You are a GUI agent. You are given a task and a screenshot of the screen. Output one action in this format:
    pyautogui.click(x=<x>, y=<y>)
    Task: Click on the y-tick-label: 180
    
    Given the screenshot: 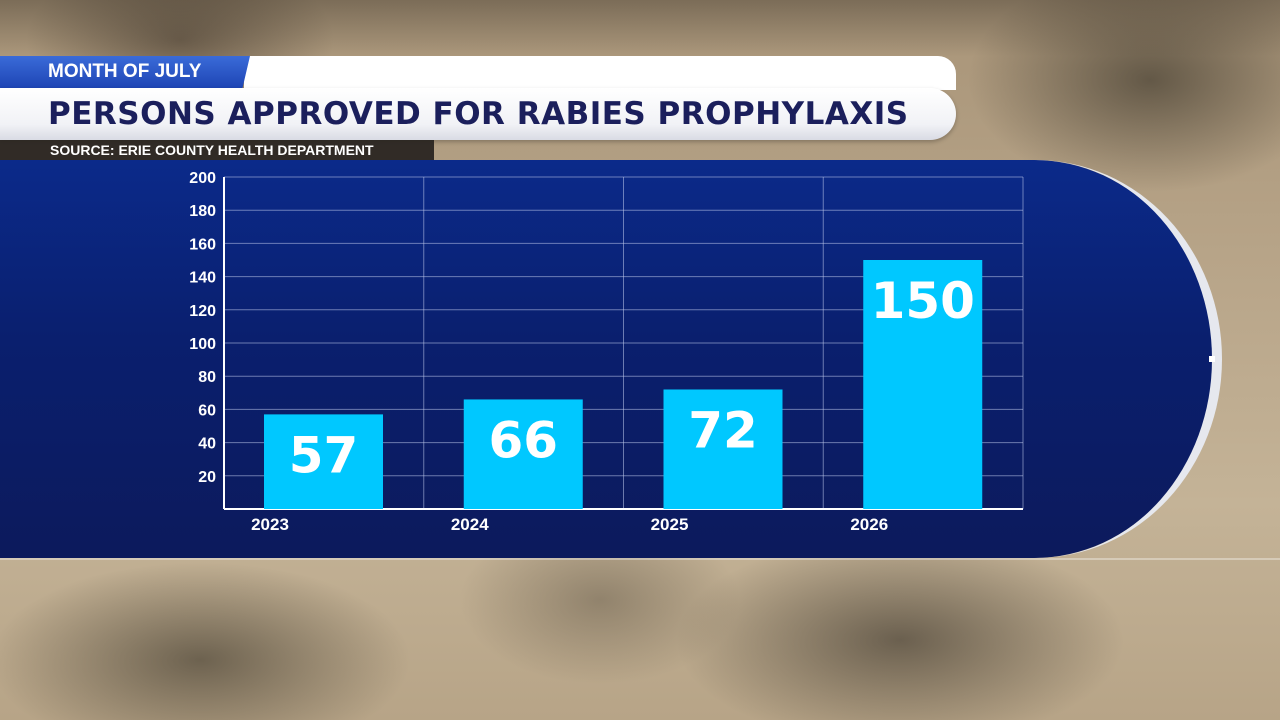 What is the action you would take?
    pyautogui.click(x=202, y=211)
    